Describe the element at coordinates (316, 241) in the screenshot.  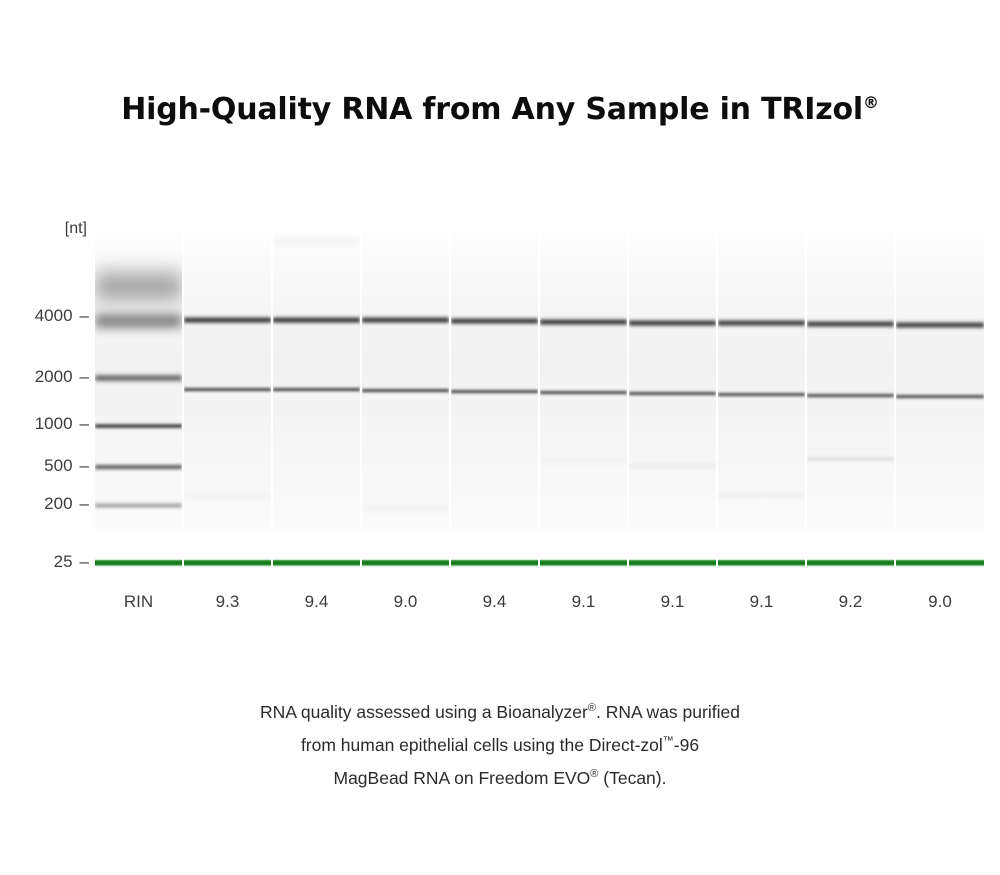
I see `gel-band-faint-top` at that location.